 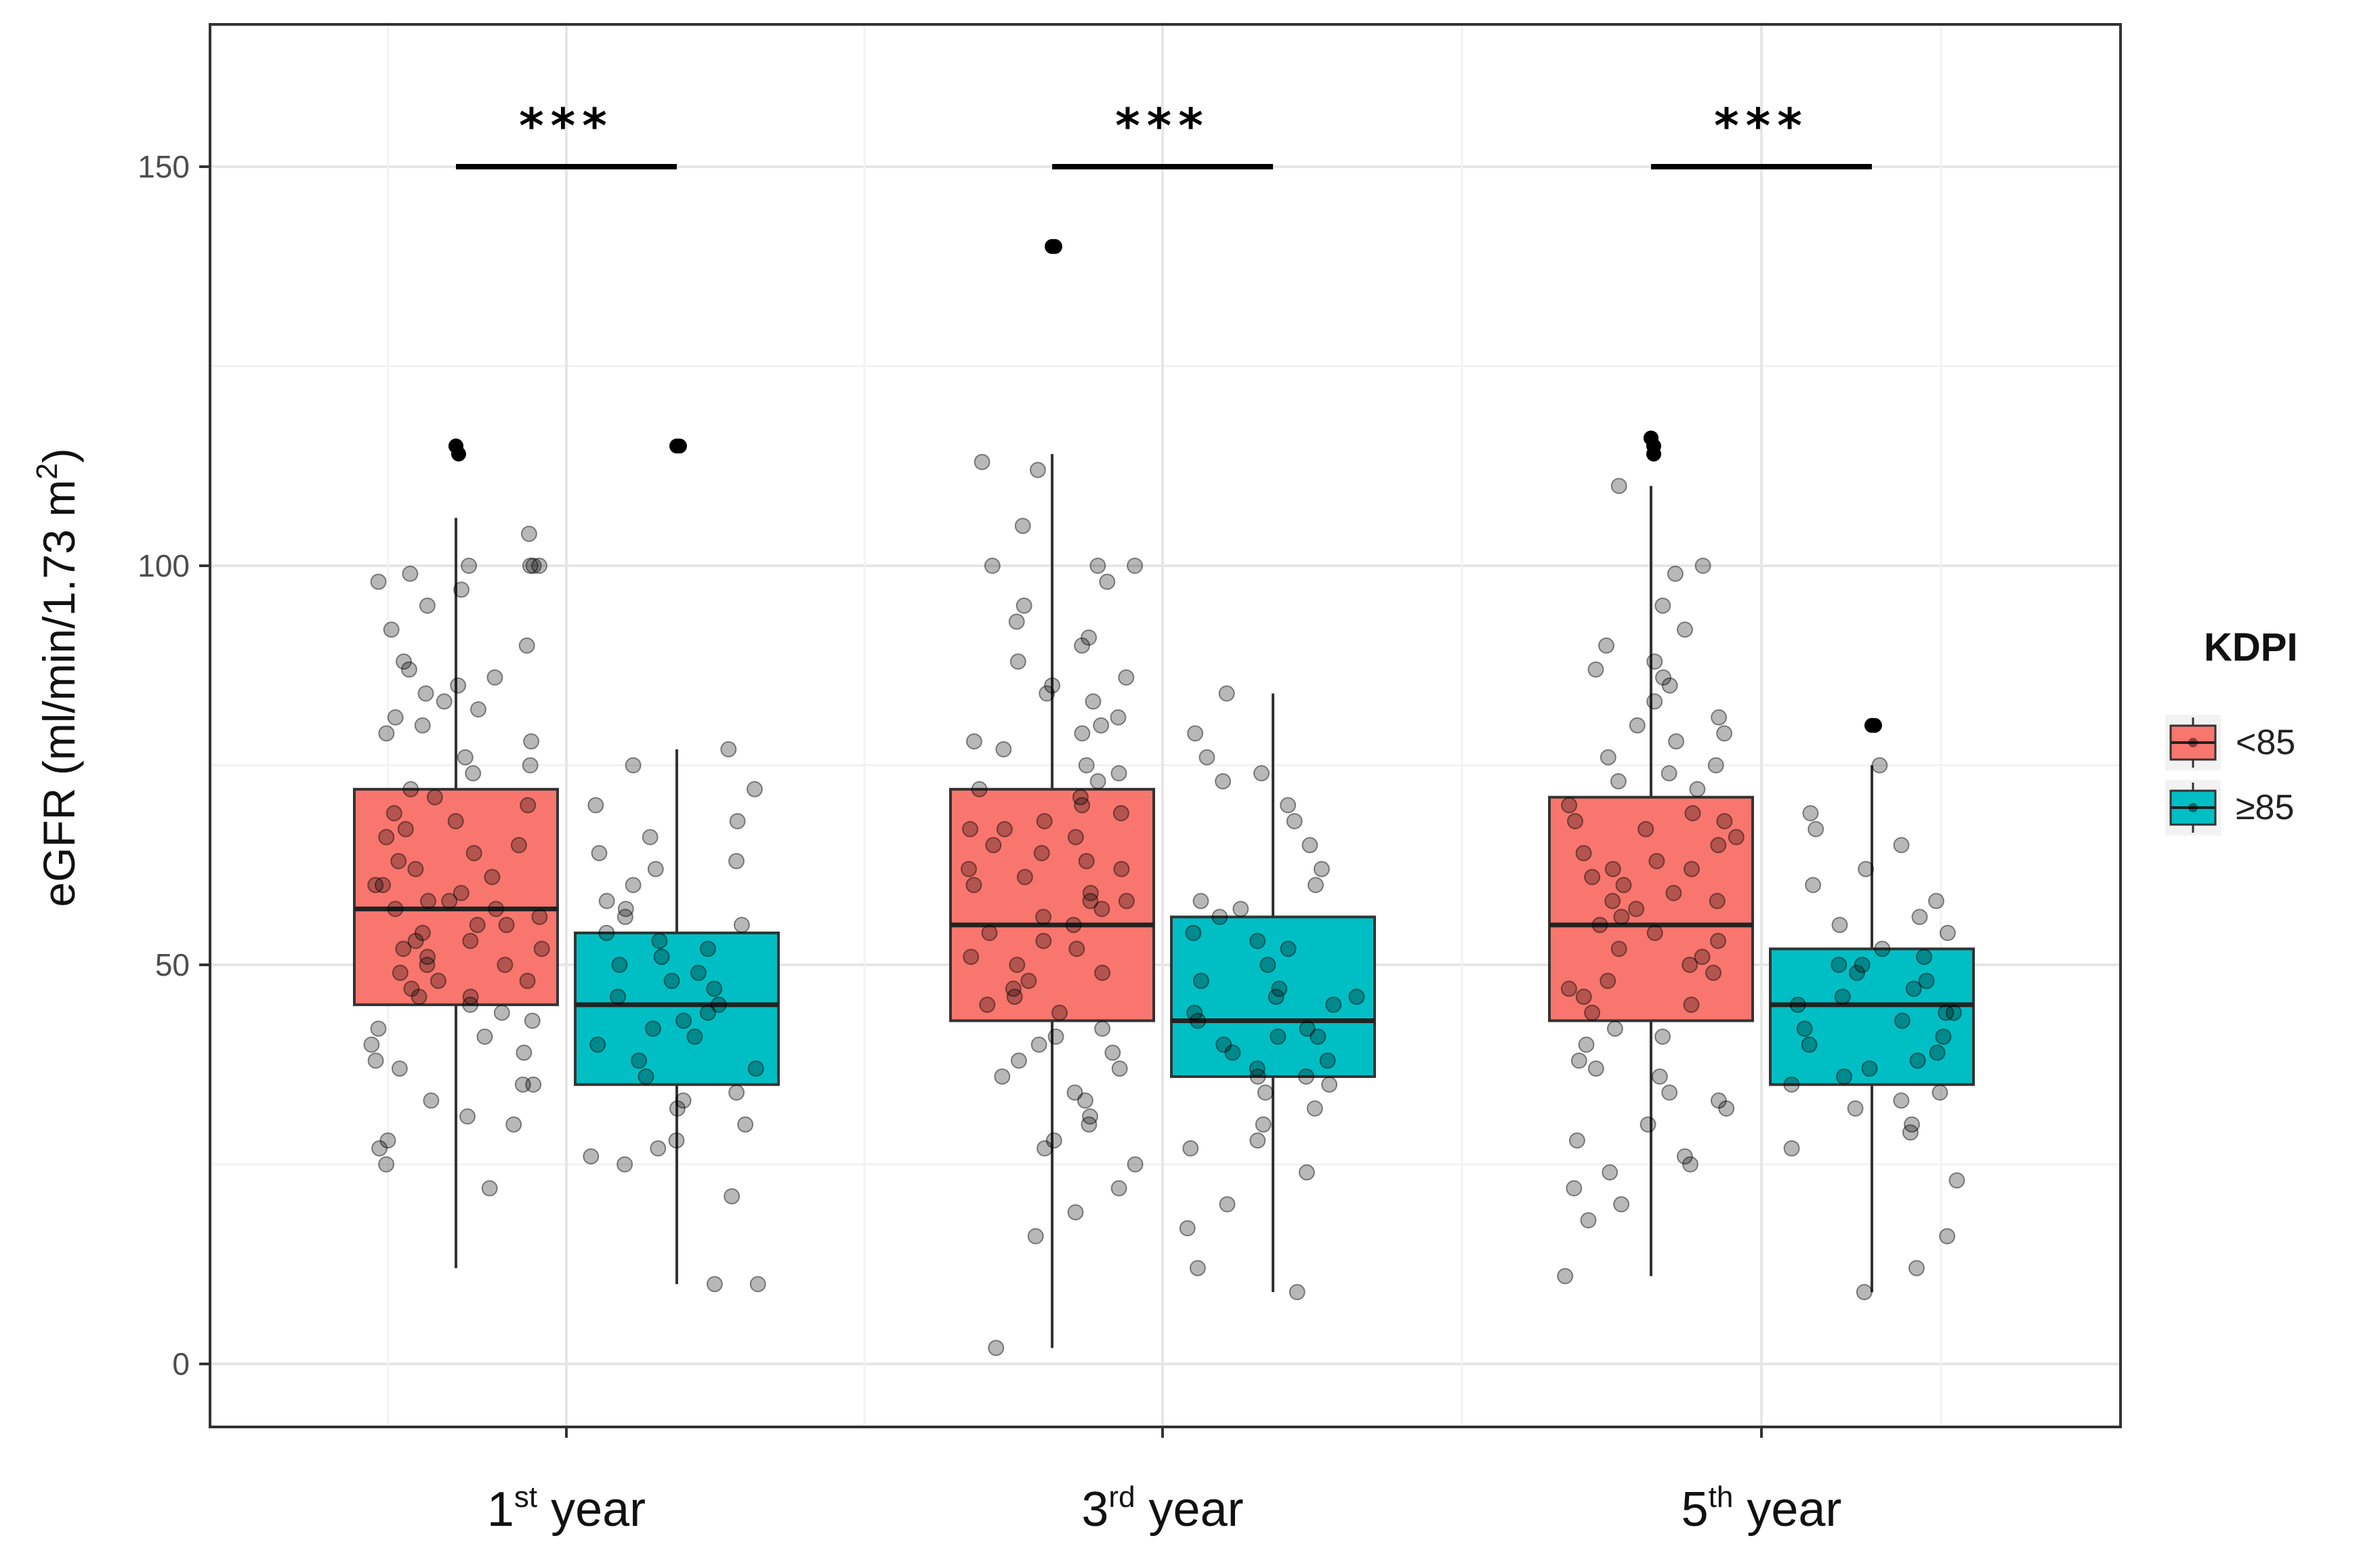 I want to click on y-tick-label: 0, so click(x=181, y=1364).